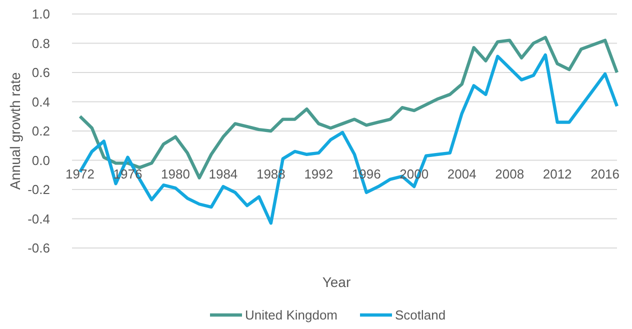 Image resolution: width=632 pixels, height=329 pixels. What do you see at coordinates (41, 14) in the screenshot?
I see `y-tick-label: 1.0` at bounding box center [41, 14].